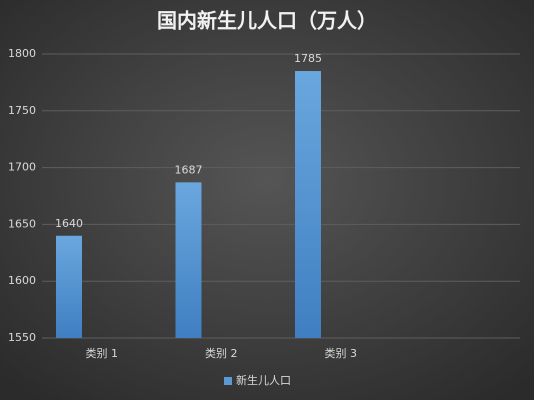 The image size is (534, 400). I want to click on chart-title: 国内新生儿人口（万人）, so click(267, 21).